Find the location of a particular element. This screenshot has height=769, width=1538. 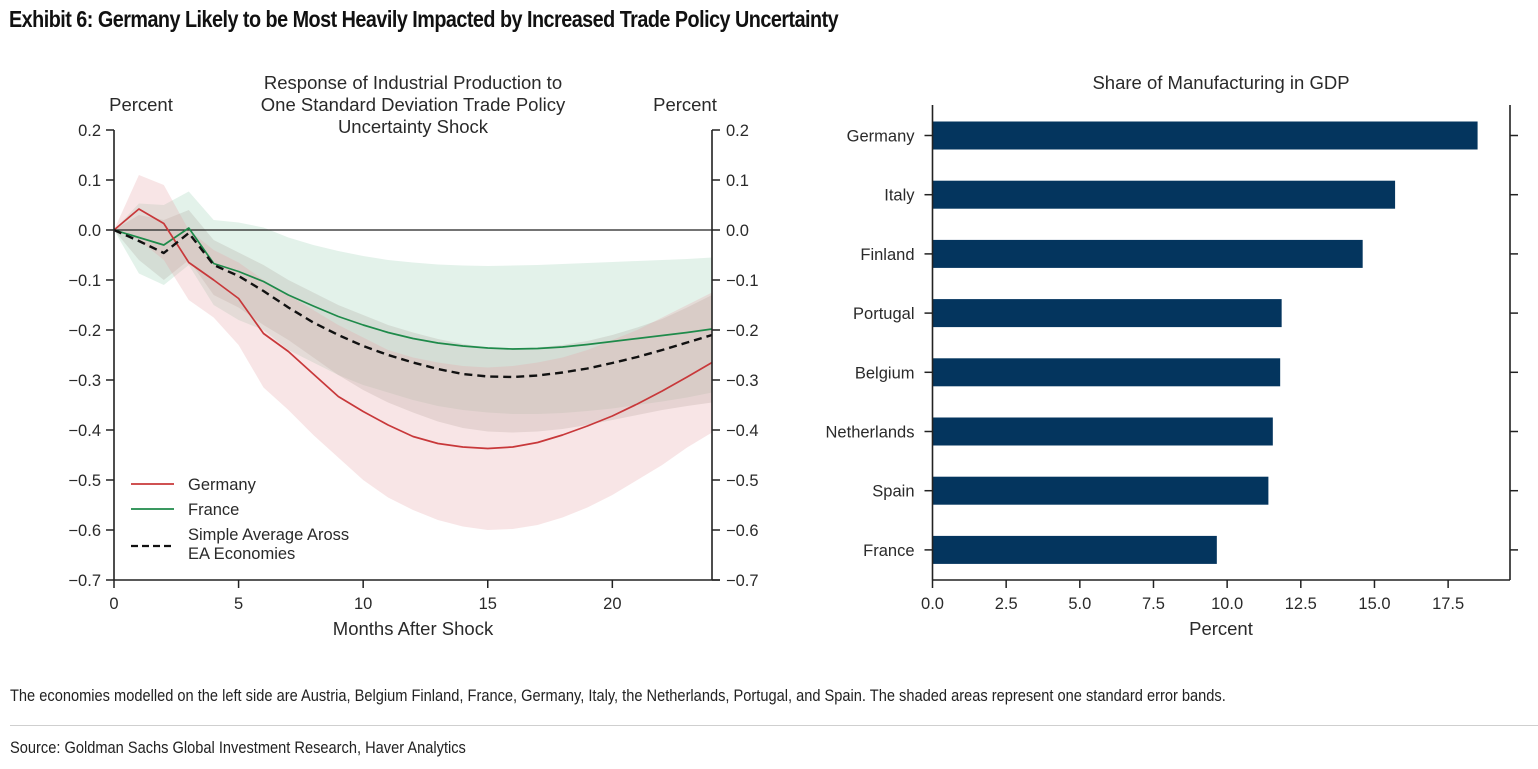

right-x-tick-label: 15.0 is located at coordinates (1374, 604).